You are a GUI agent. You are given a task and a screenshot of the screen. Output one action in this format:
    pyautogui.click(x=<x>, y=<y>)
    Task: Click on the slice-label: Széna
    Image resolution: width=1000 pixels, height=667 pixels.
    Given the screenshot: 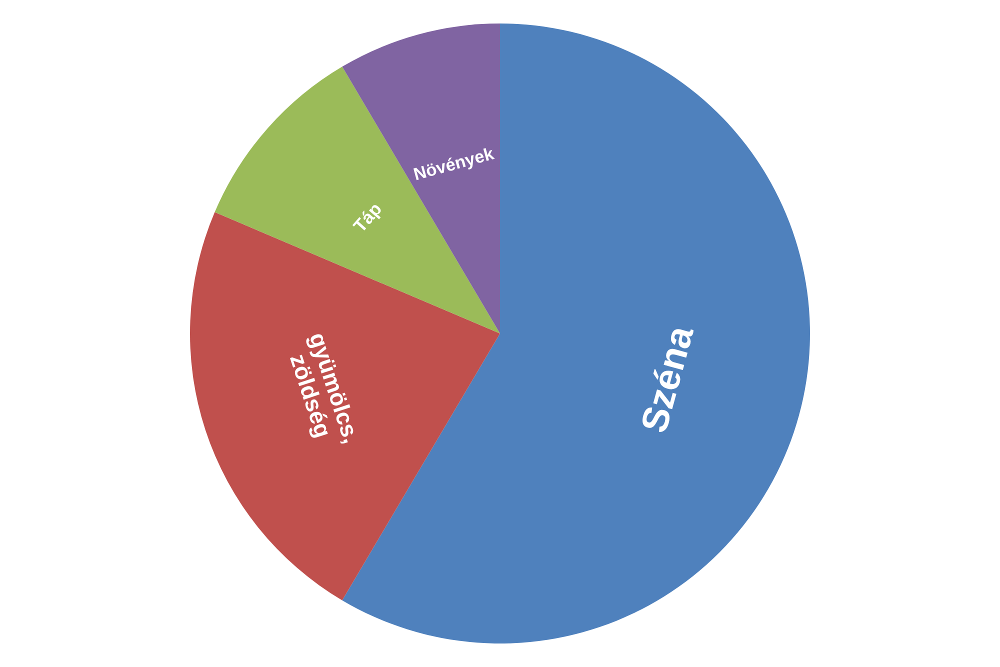 What is the action you would take?
    pyautogui.click(x=667, y=378)
    